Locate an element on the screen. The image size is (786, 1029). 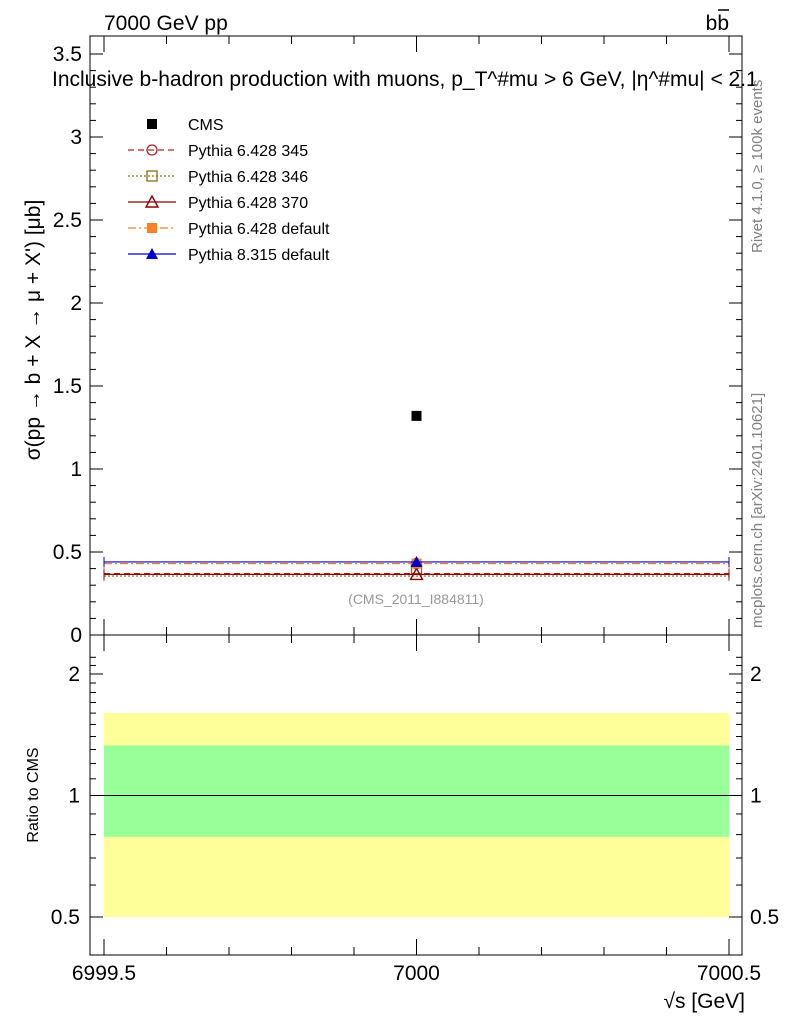
main-y-tick-label: 2 is located at coordinates (76, 303).